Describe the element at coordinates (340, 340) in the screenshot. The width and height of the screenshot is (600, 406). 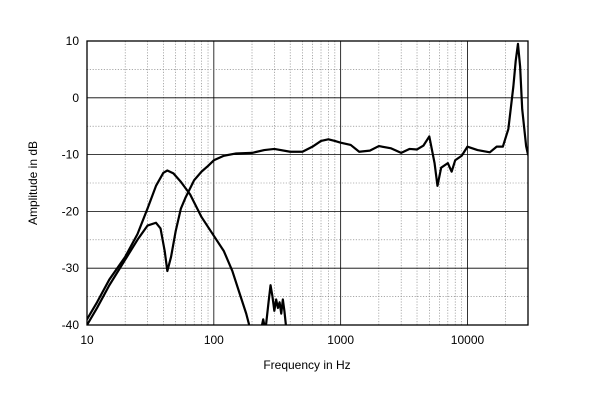
I see `x-tick-label: 1000` at that location.